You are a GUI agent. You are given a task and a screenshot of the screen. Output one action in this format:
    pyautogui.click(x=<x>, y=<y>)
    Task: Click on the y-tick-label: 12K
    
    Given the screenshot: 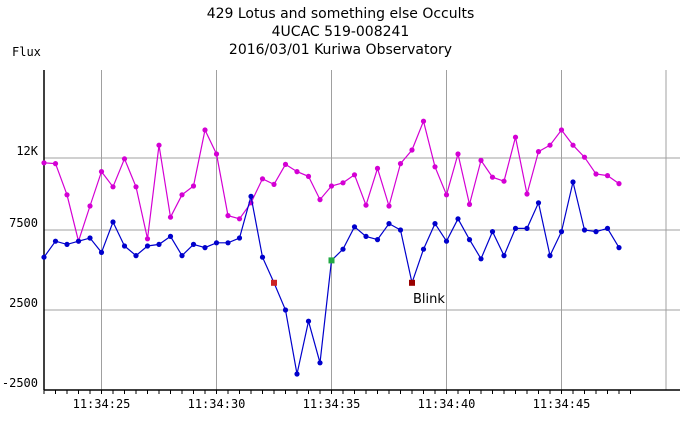 What is the action you would take?
    pyautogui.click(x=27, y=151)
    